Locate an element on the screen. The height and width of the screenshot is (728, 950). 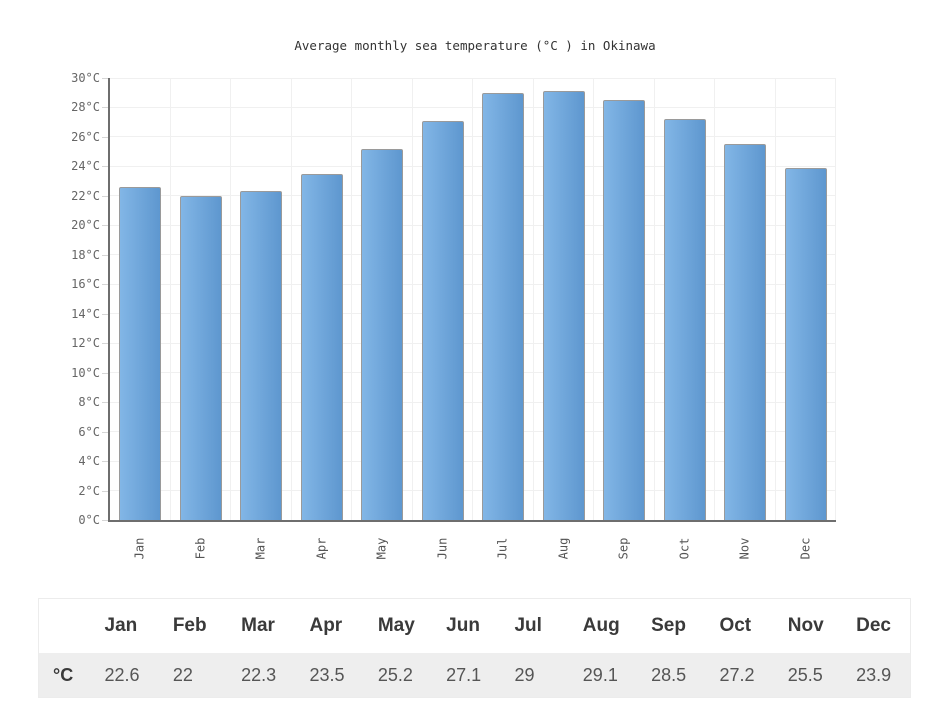
value-cell-may: 25.2 is located at coordinates (398, 675).